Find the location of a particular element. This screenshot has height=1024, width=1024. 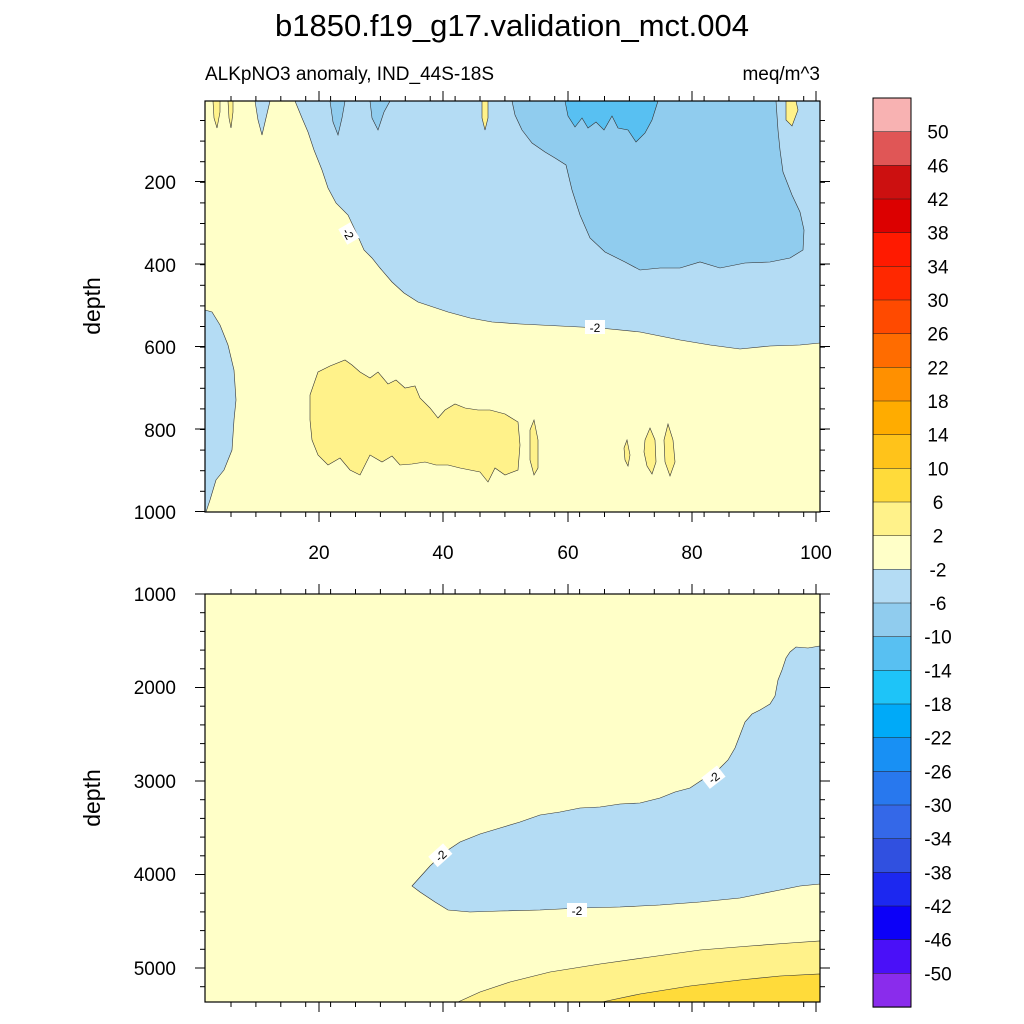

colorbar-label: -2 is located at coordinates (938, 570).